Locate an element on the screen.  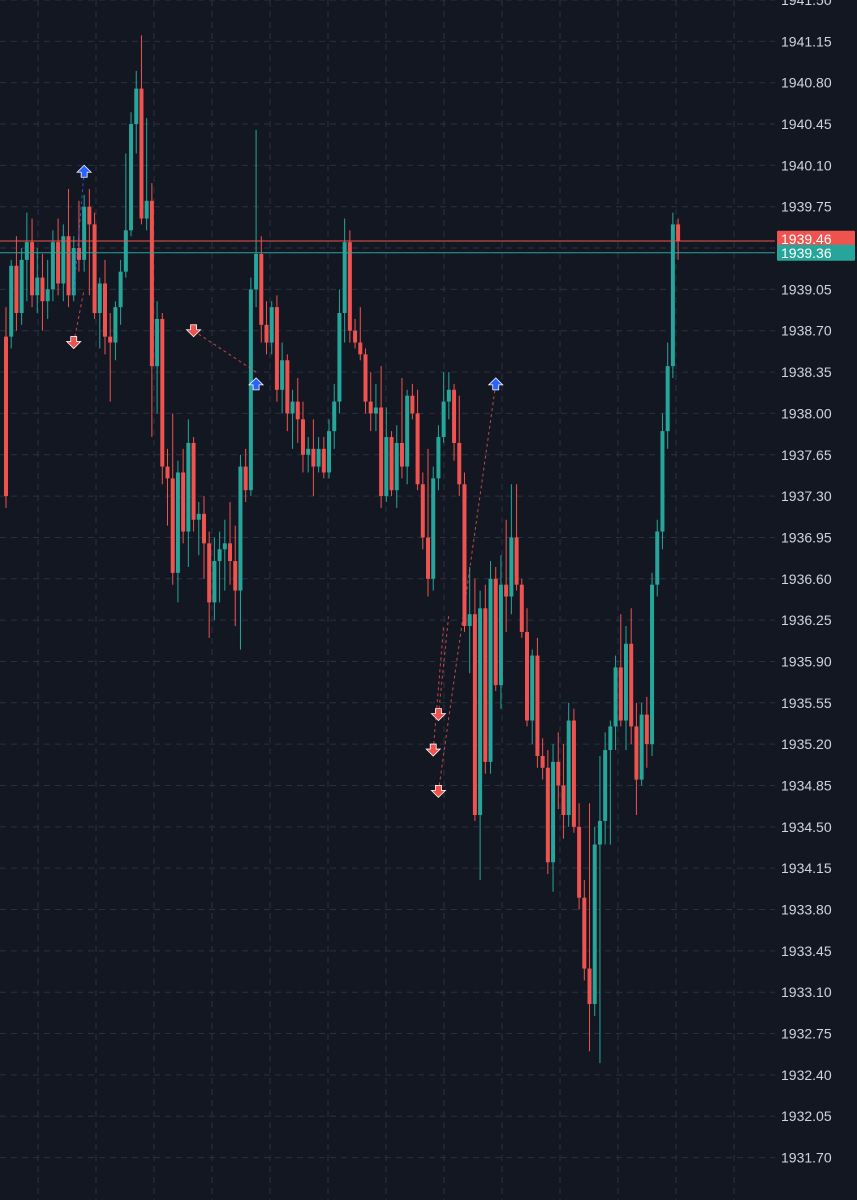
y-tick-label: 1940.45 is located at coordinates (806, 124).